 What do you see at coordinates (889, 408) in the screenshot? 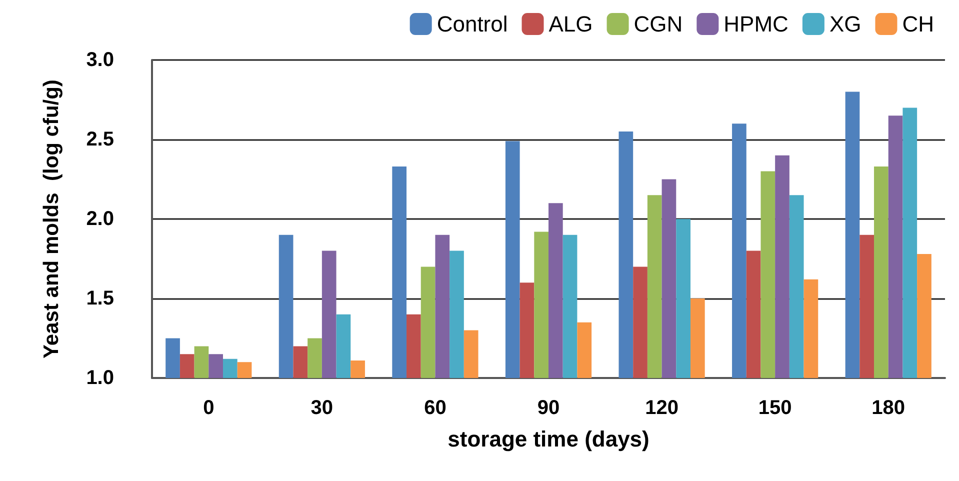
I see `x-tick-label: 180` at bounding box center [889, 408].